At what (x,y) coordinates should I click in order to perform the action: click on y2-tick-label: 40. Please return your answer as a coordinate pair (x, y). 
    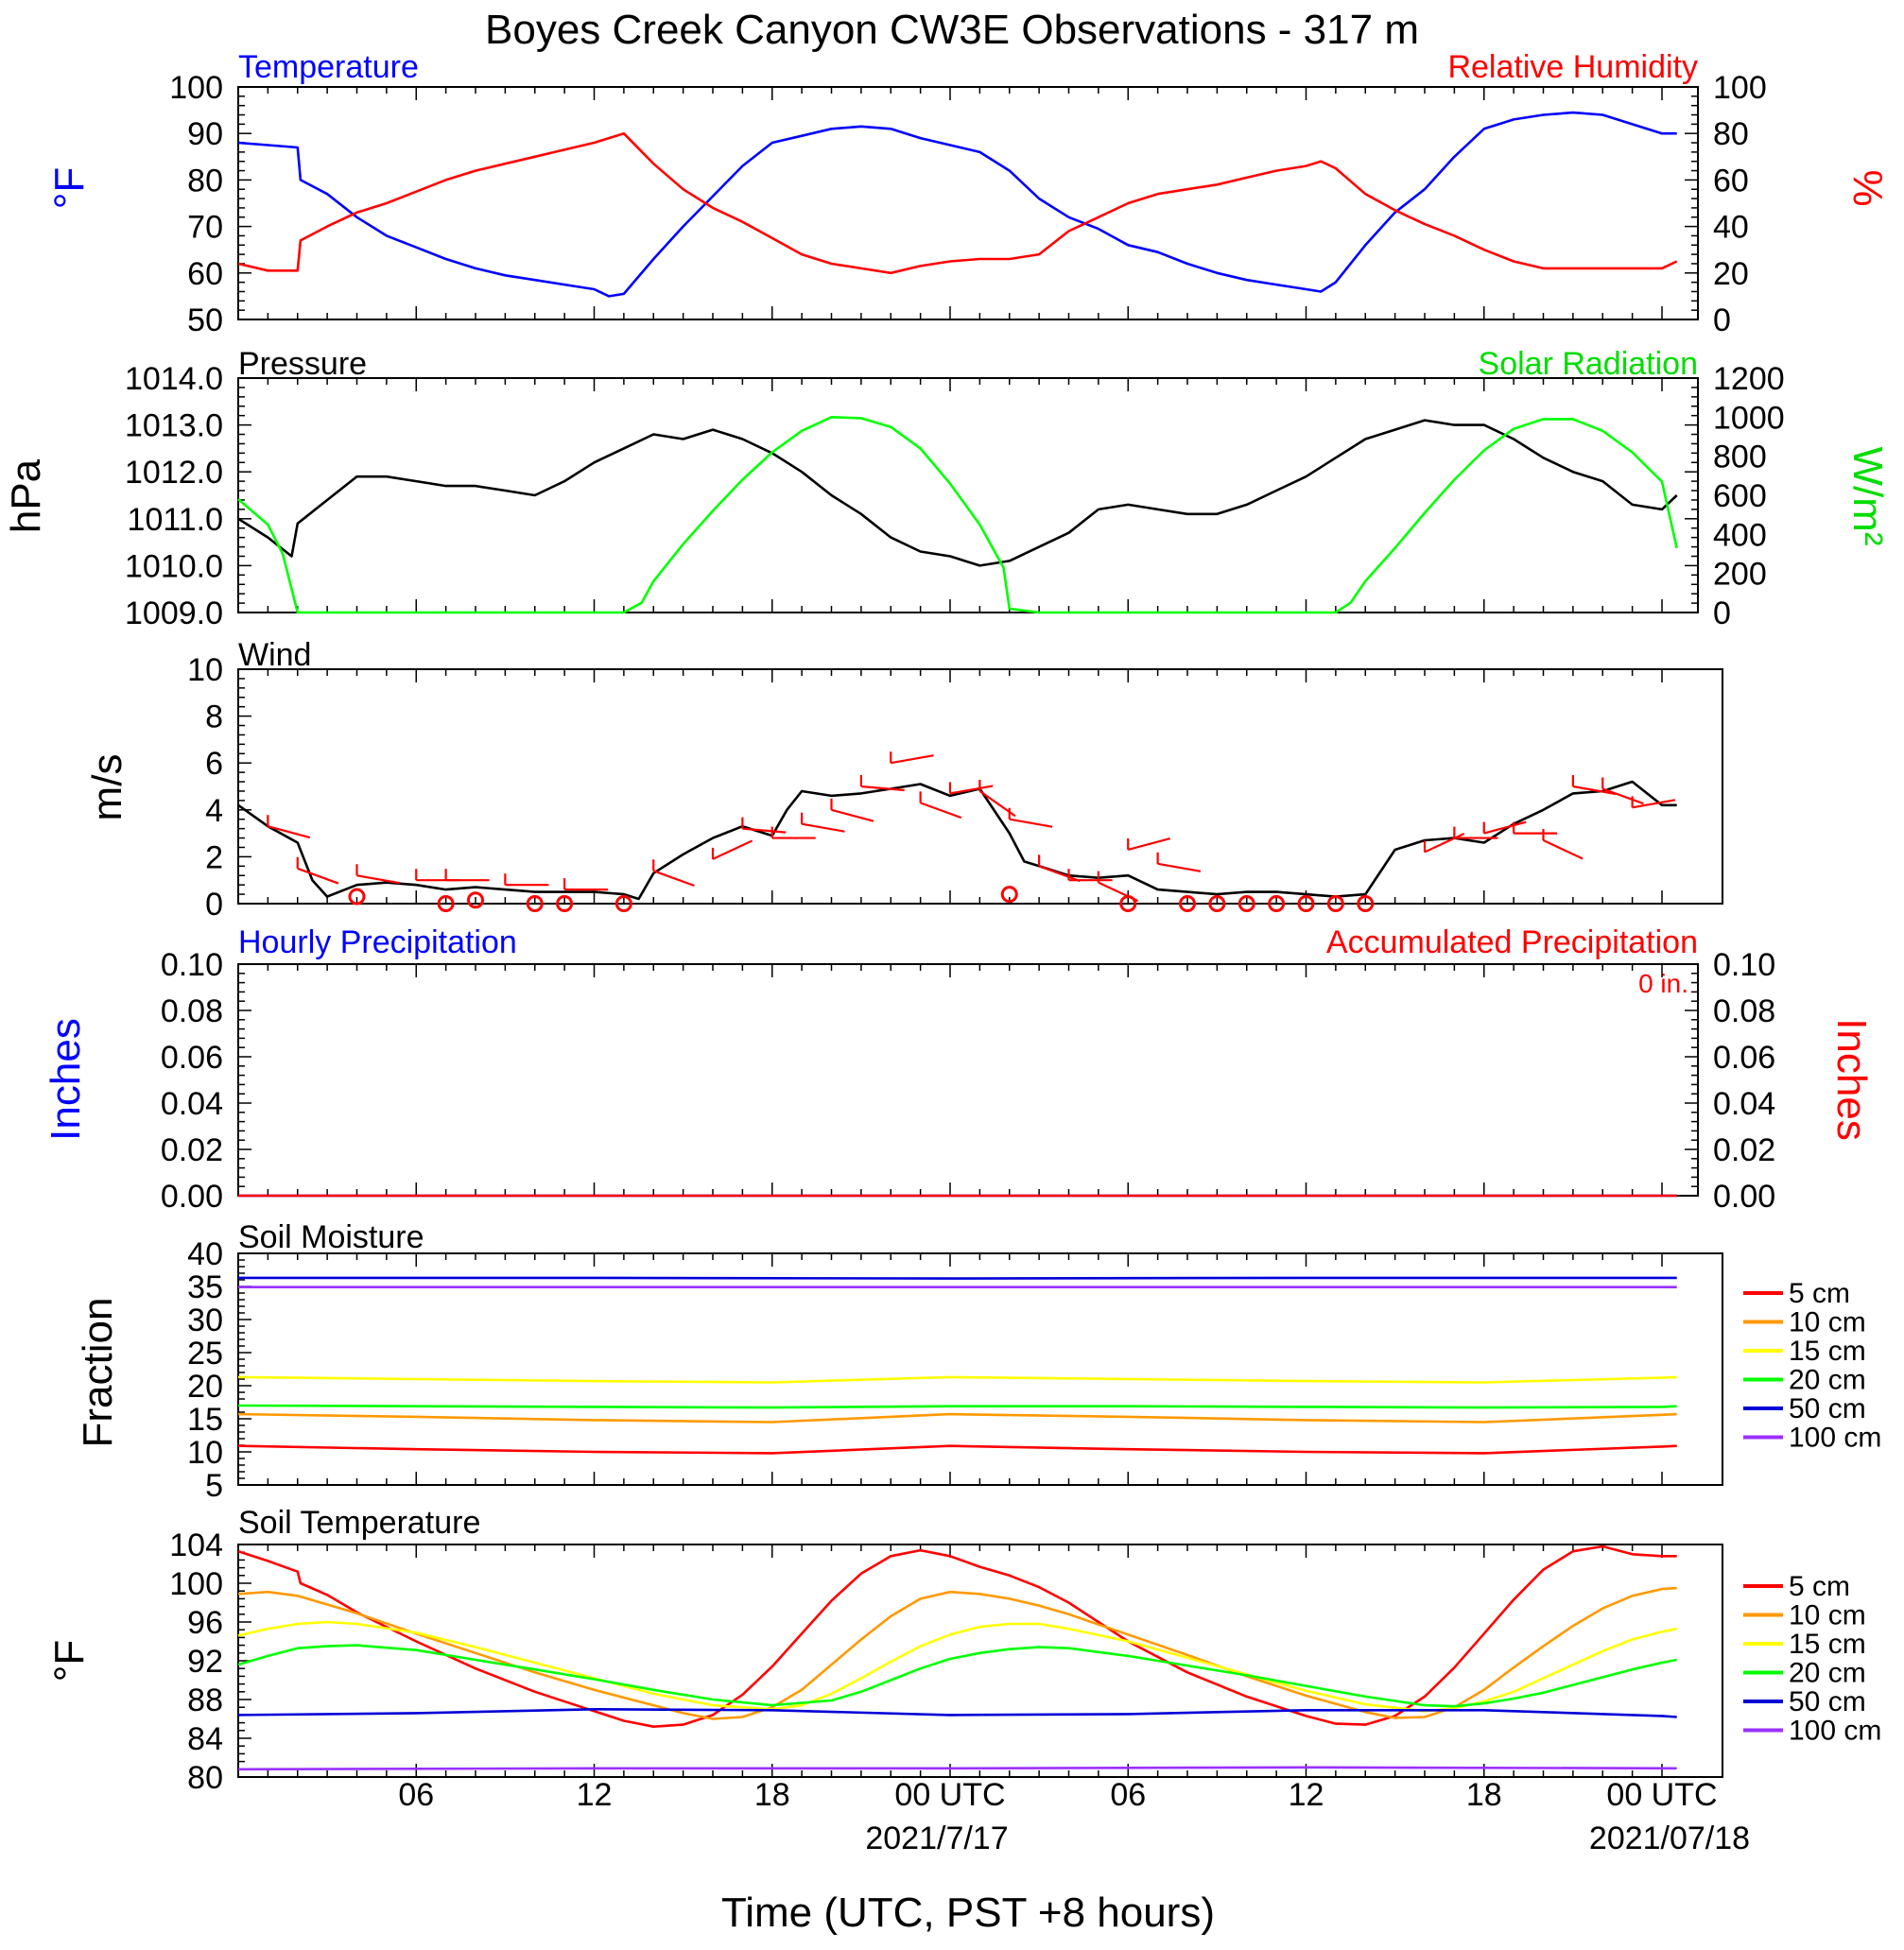
    Looking at the image, I should click on (1731, 228).